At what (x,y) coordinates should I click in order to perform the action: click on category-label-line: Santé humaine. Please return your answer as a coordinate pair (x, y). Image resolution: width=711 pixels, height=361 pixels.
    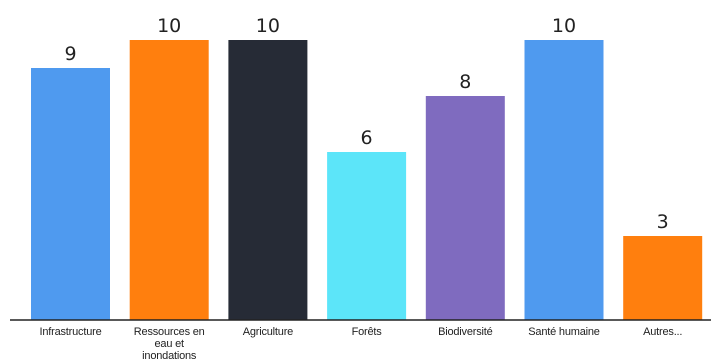
    Looking at the image, I should click on (563, 332).